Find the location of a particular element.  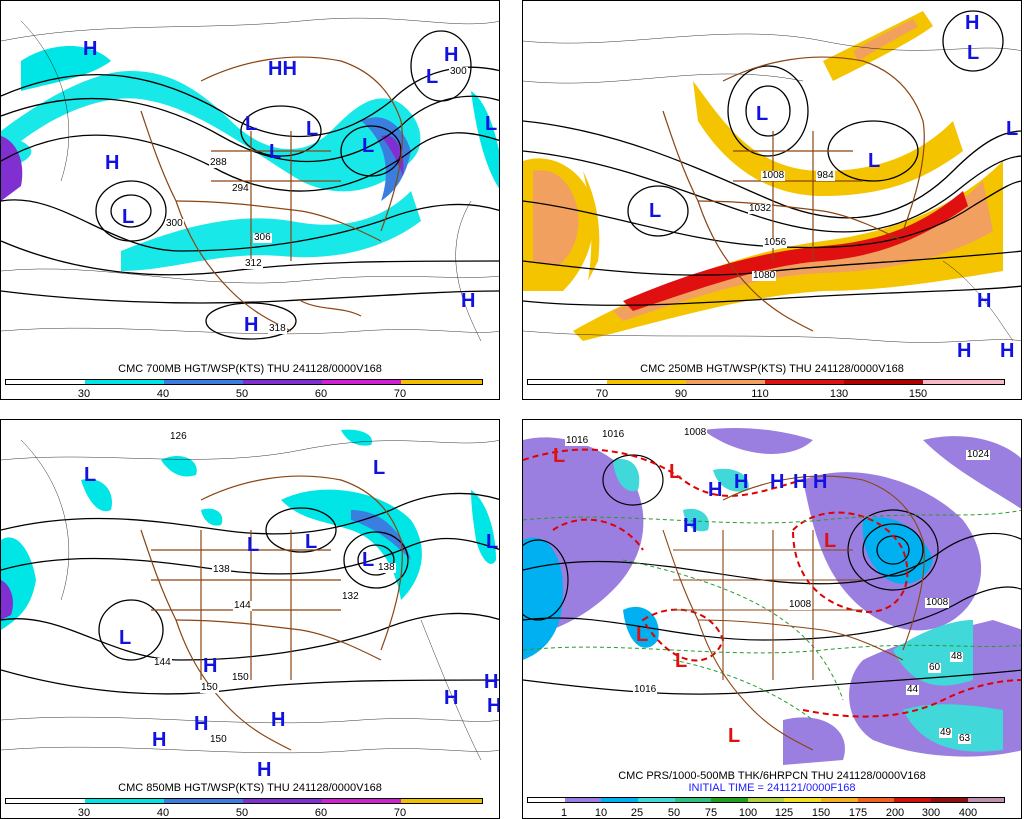

color-bar-tick: 175 is located at coordinates (858, 813).